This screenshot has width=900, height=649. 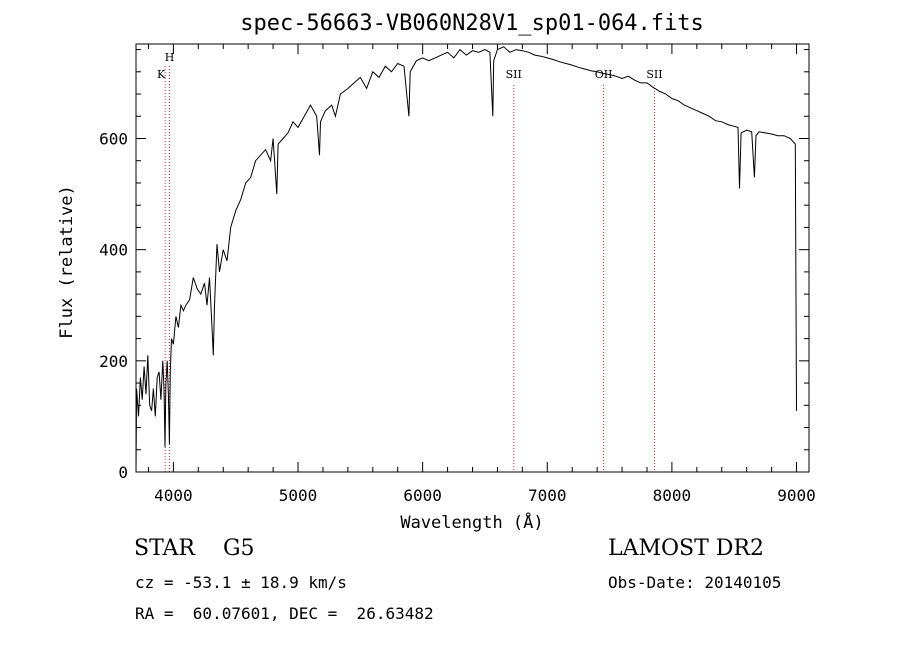 I want to click on x-axis-label: Wavelength (Å), so click(x=471, y=522).